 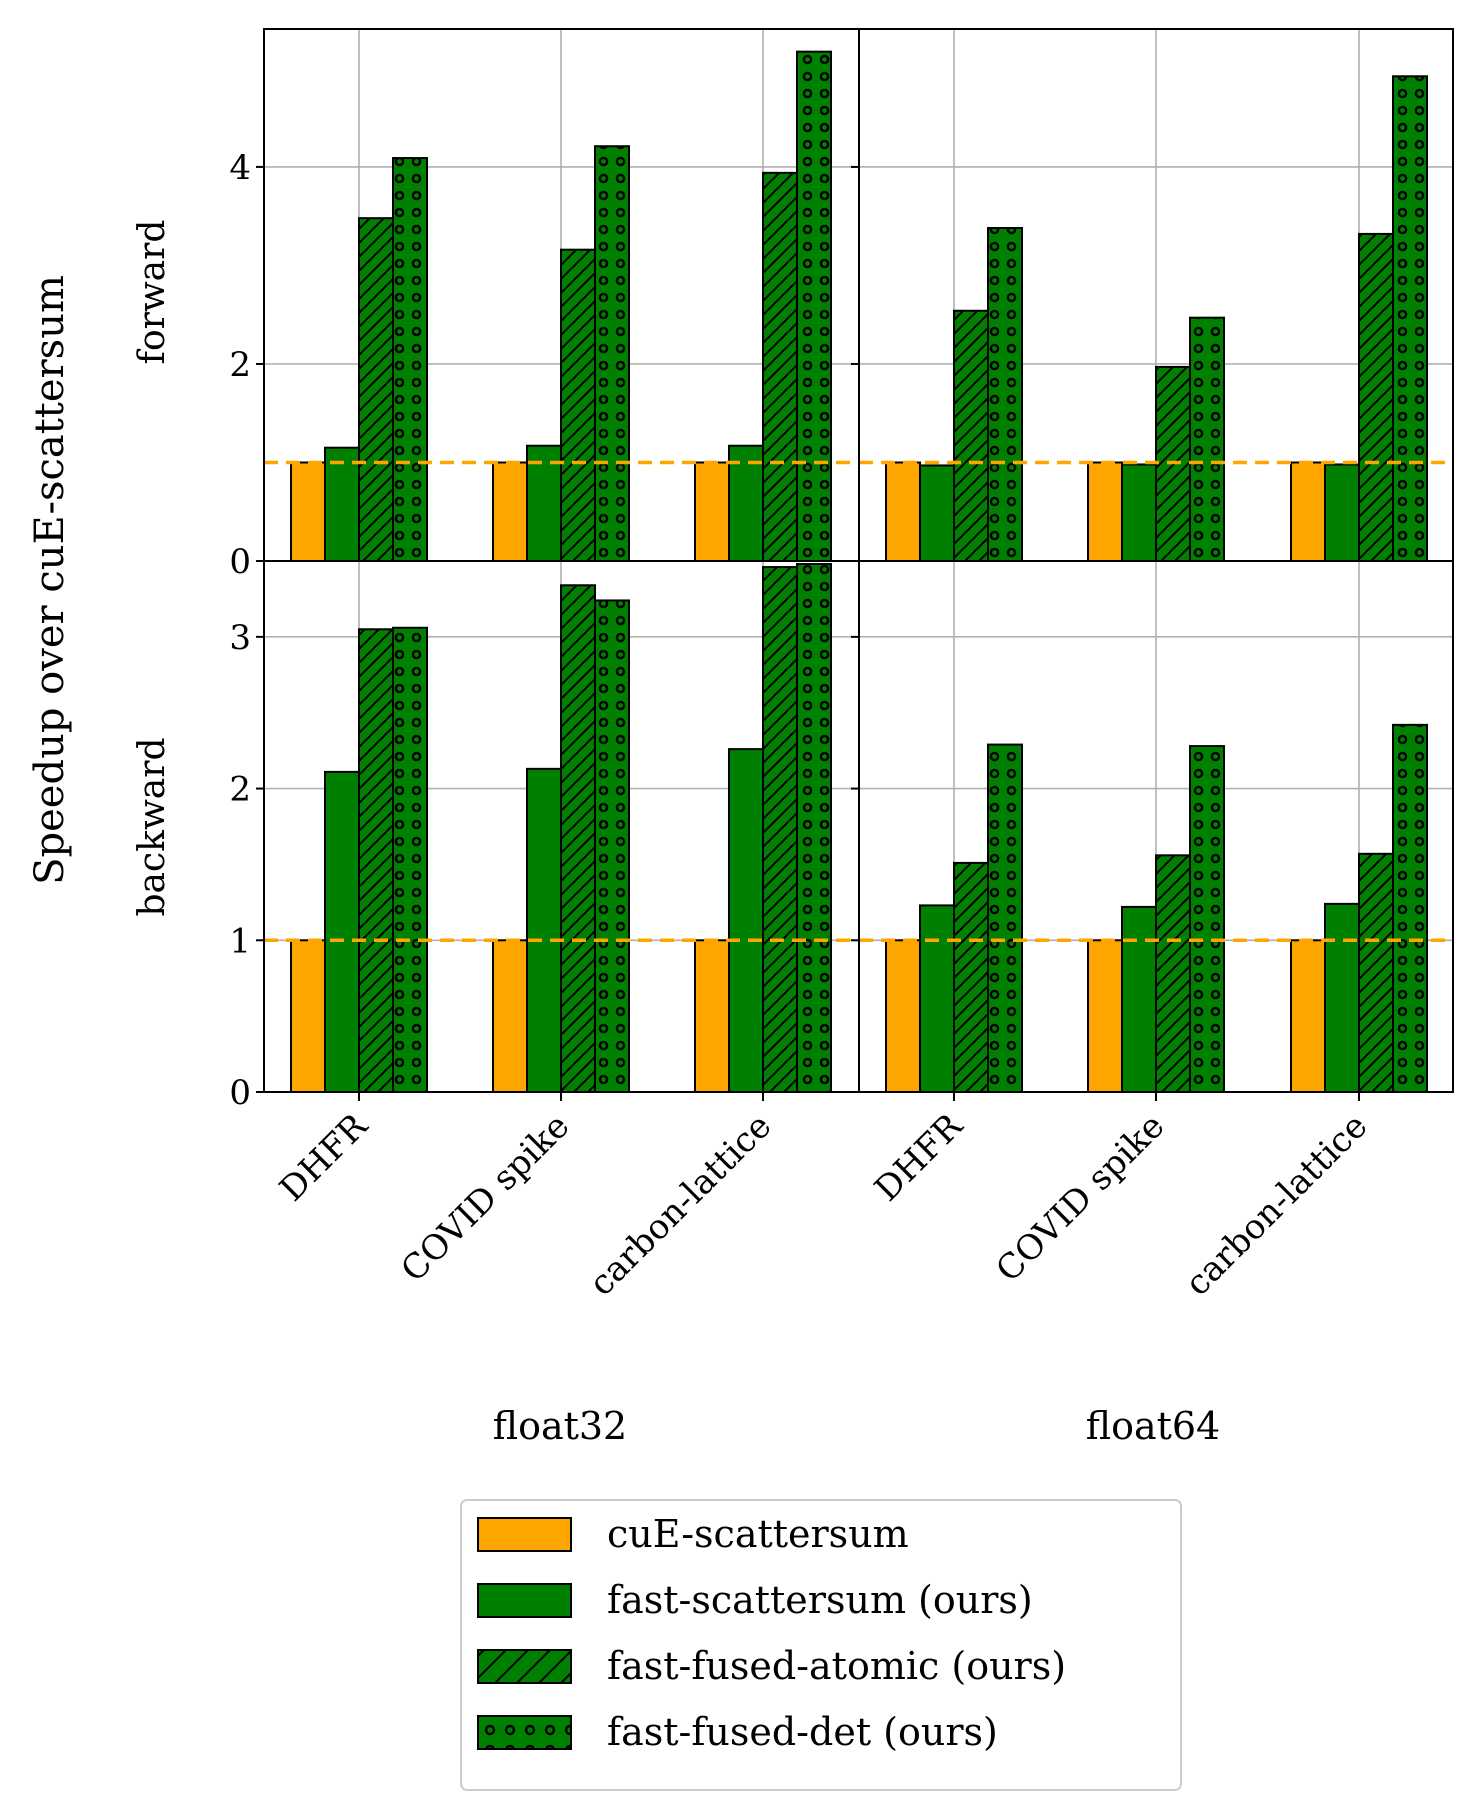 What do you see at coordinates (1342, 997) in the screenshot?
I see `bar-backward-float64-carbon-lattice-fast-scattersum-ours` at bounding box center [1342, 997].